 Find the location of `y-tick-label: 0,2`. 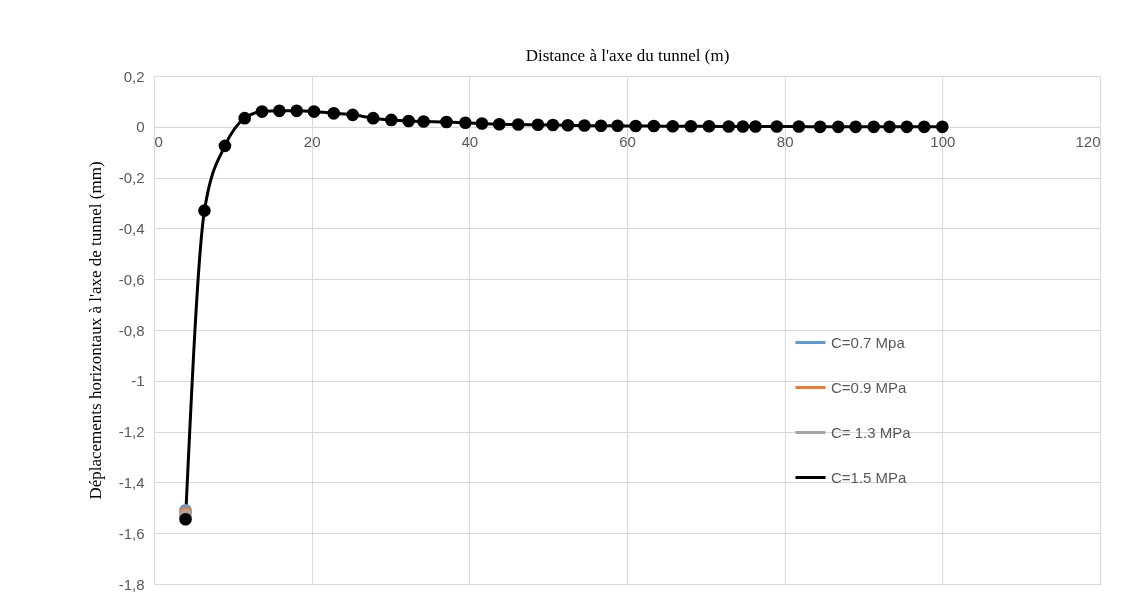

y-tick-label: 0,2 is located at coordinates (134, 76).